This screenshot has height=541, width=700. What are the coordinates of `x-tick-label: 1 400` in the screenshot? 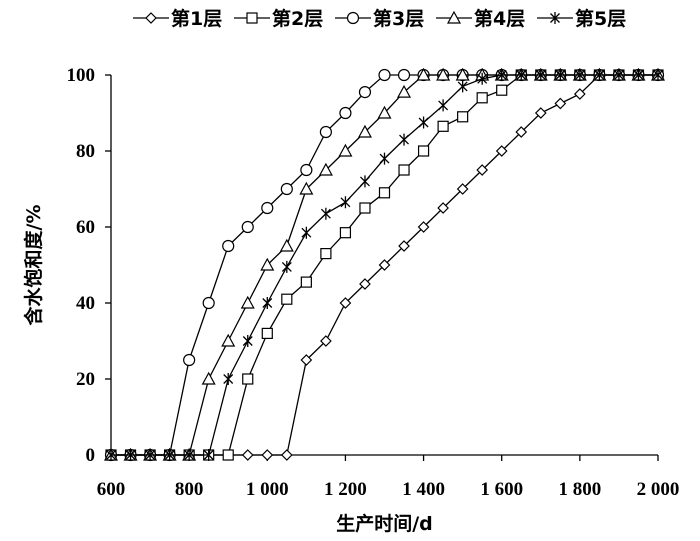 It's located at (423, 489).